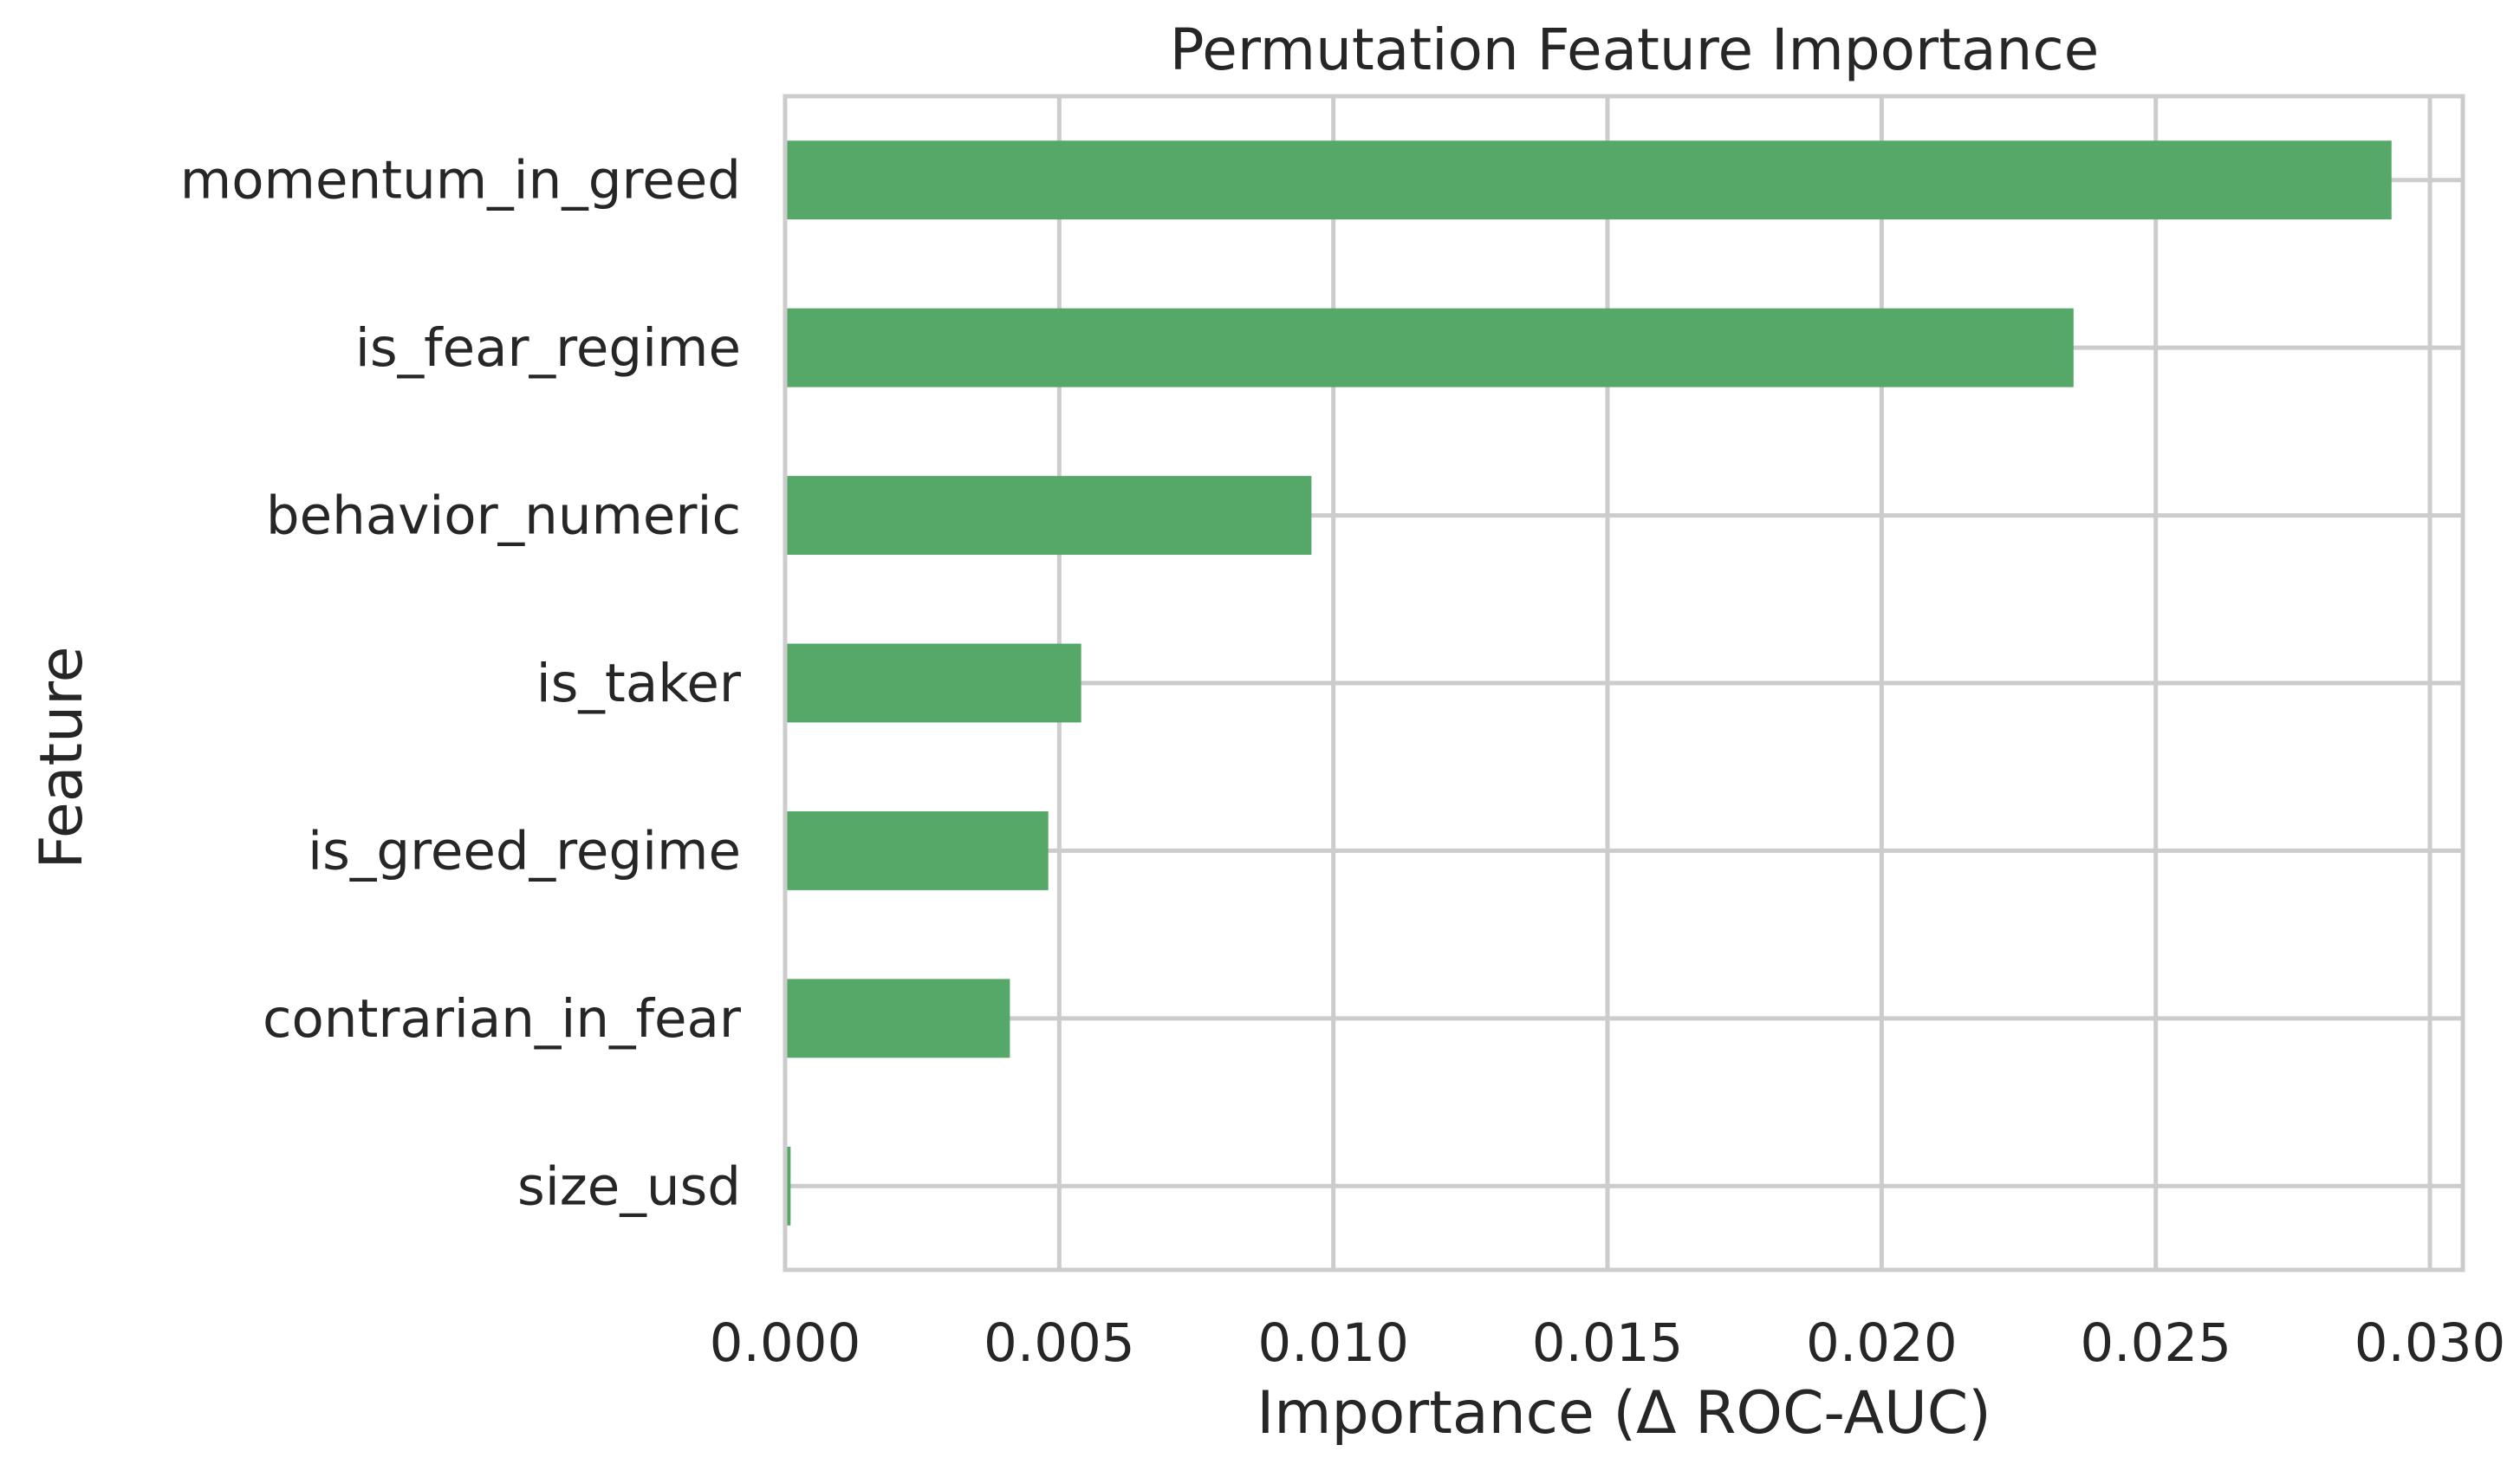  I want to click on x-tick-label: 0.020, so click(1882, 1343).